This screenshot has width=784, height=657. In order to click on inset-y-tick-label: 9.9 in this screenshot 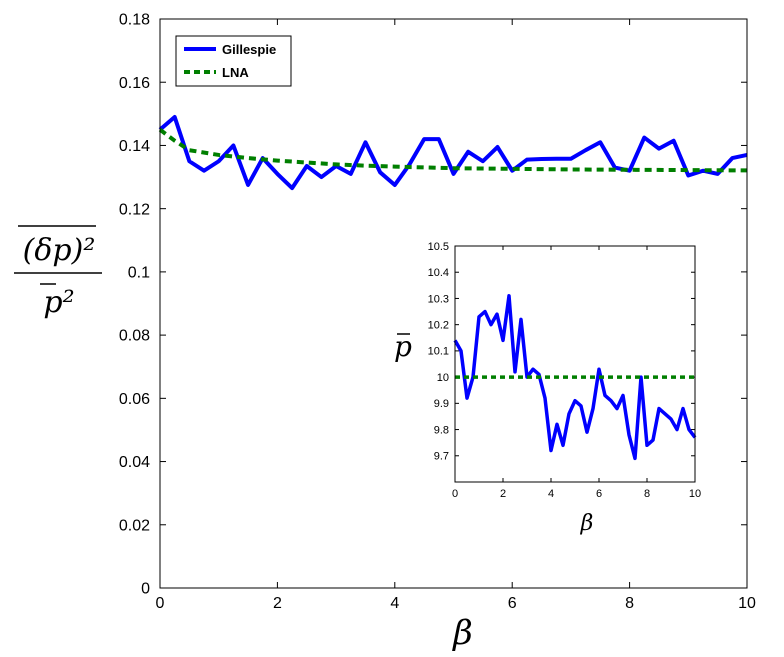, I will do `click(441, 404)`.